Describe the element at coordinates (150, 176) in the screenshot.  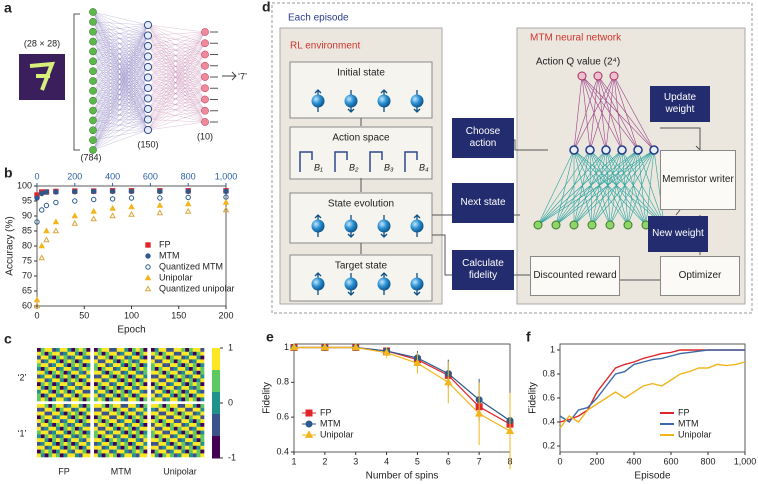
I see `x2-tick-label: 600` at that location.